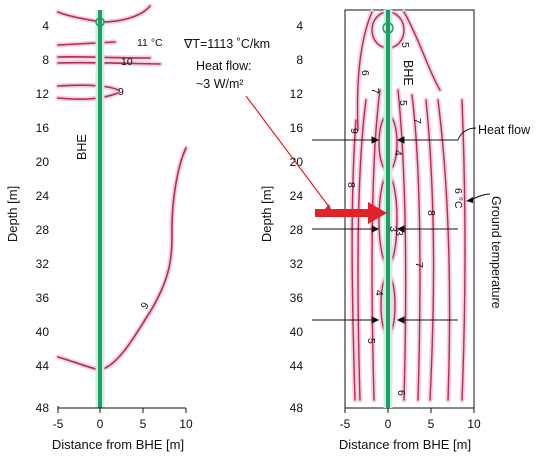  I want to click on right-y-tick: 12, so click(297, 94).